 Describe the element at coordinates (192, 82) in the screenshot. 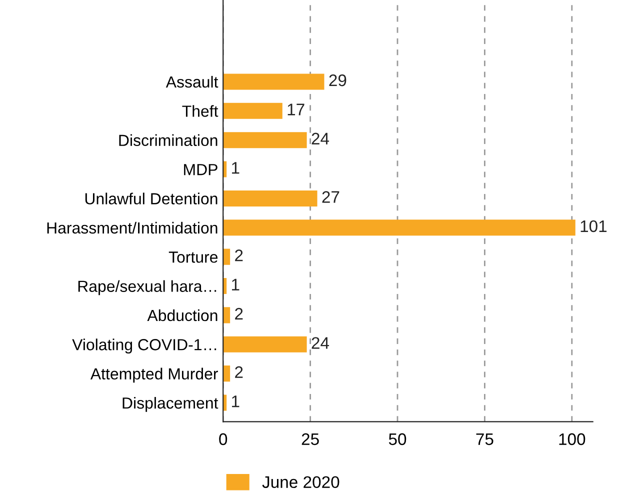

I see `y-tick-label: Assault` at that location.